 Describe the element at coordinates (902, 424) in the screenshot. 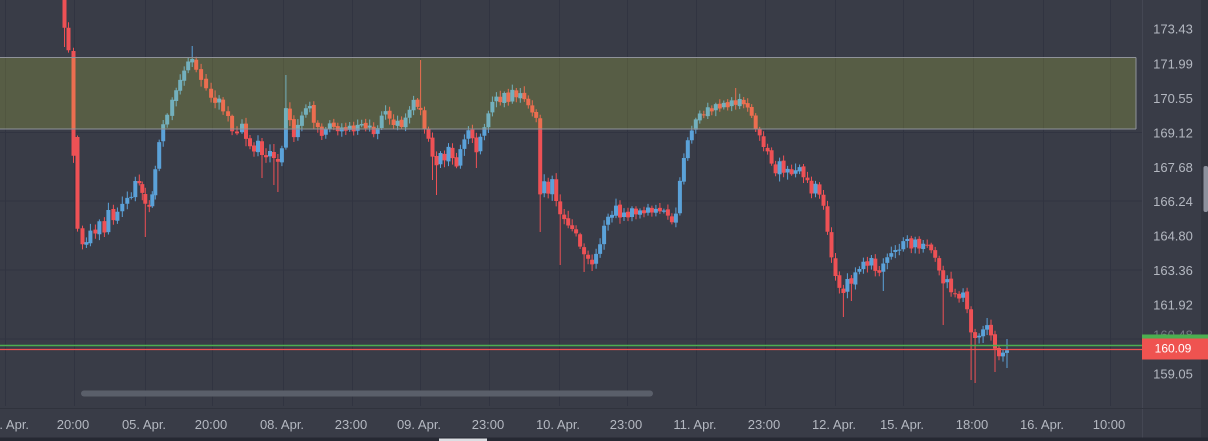

I see `svg-text: 15. Apr.` at that location.